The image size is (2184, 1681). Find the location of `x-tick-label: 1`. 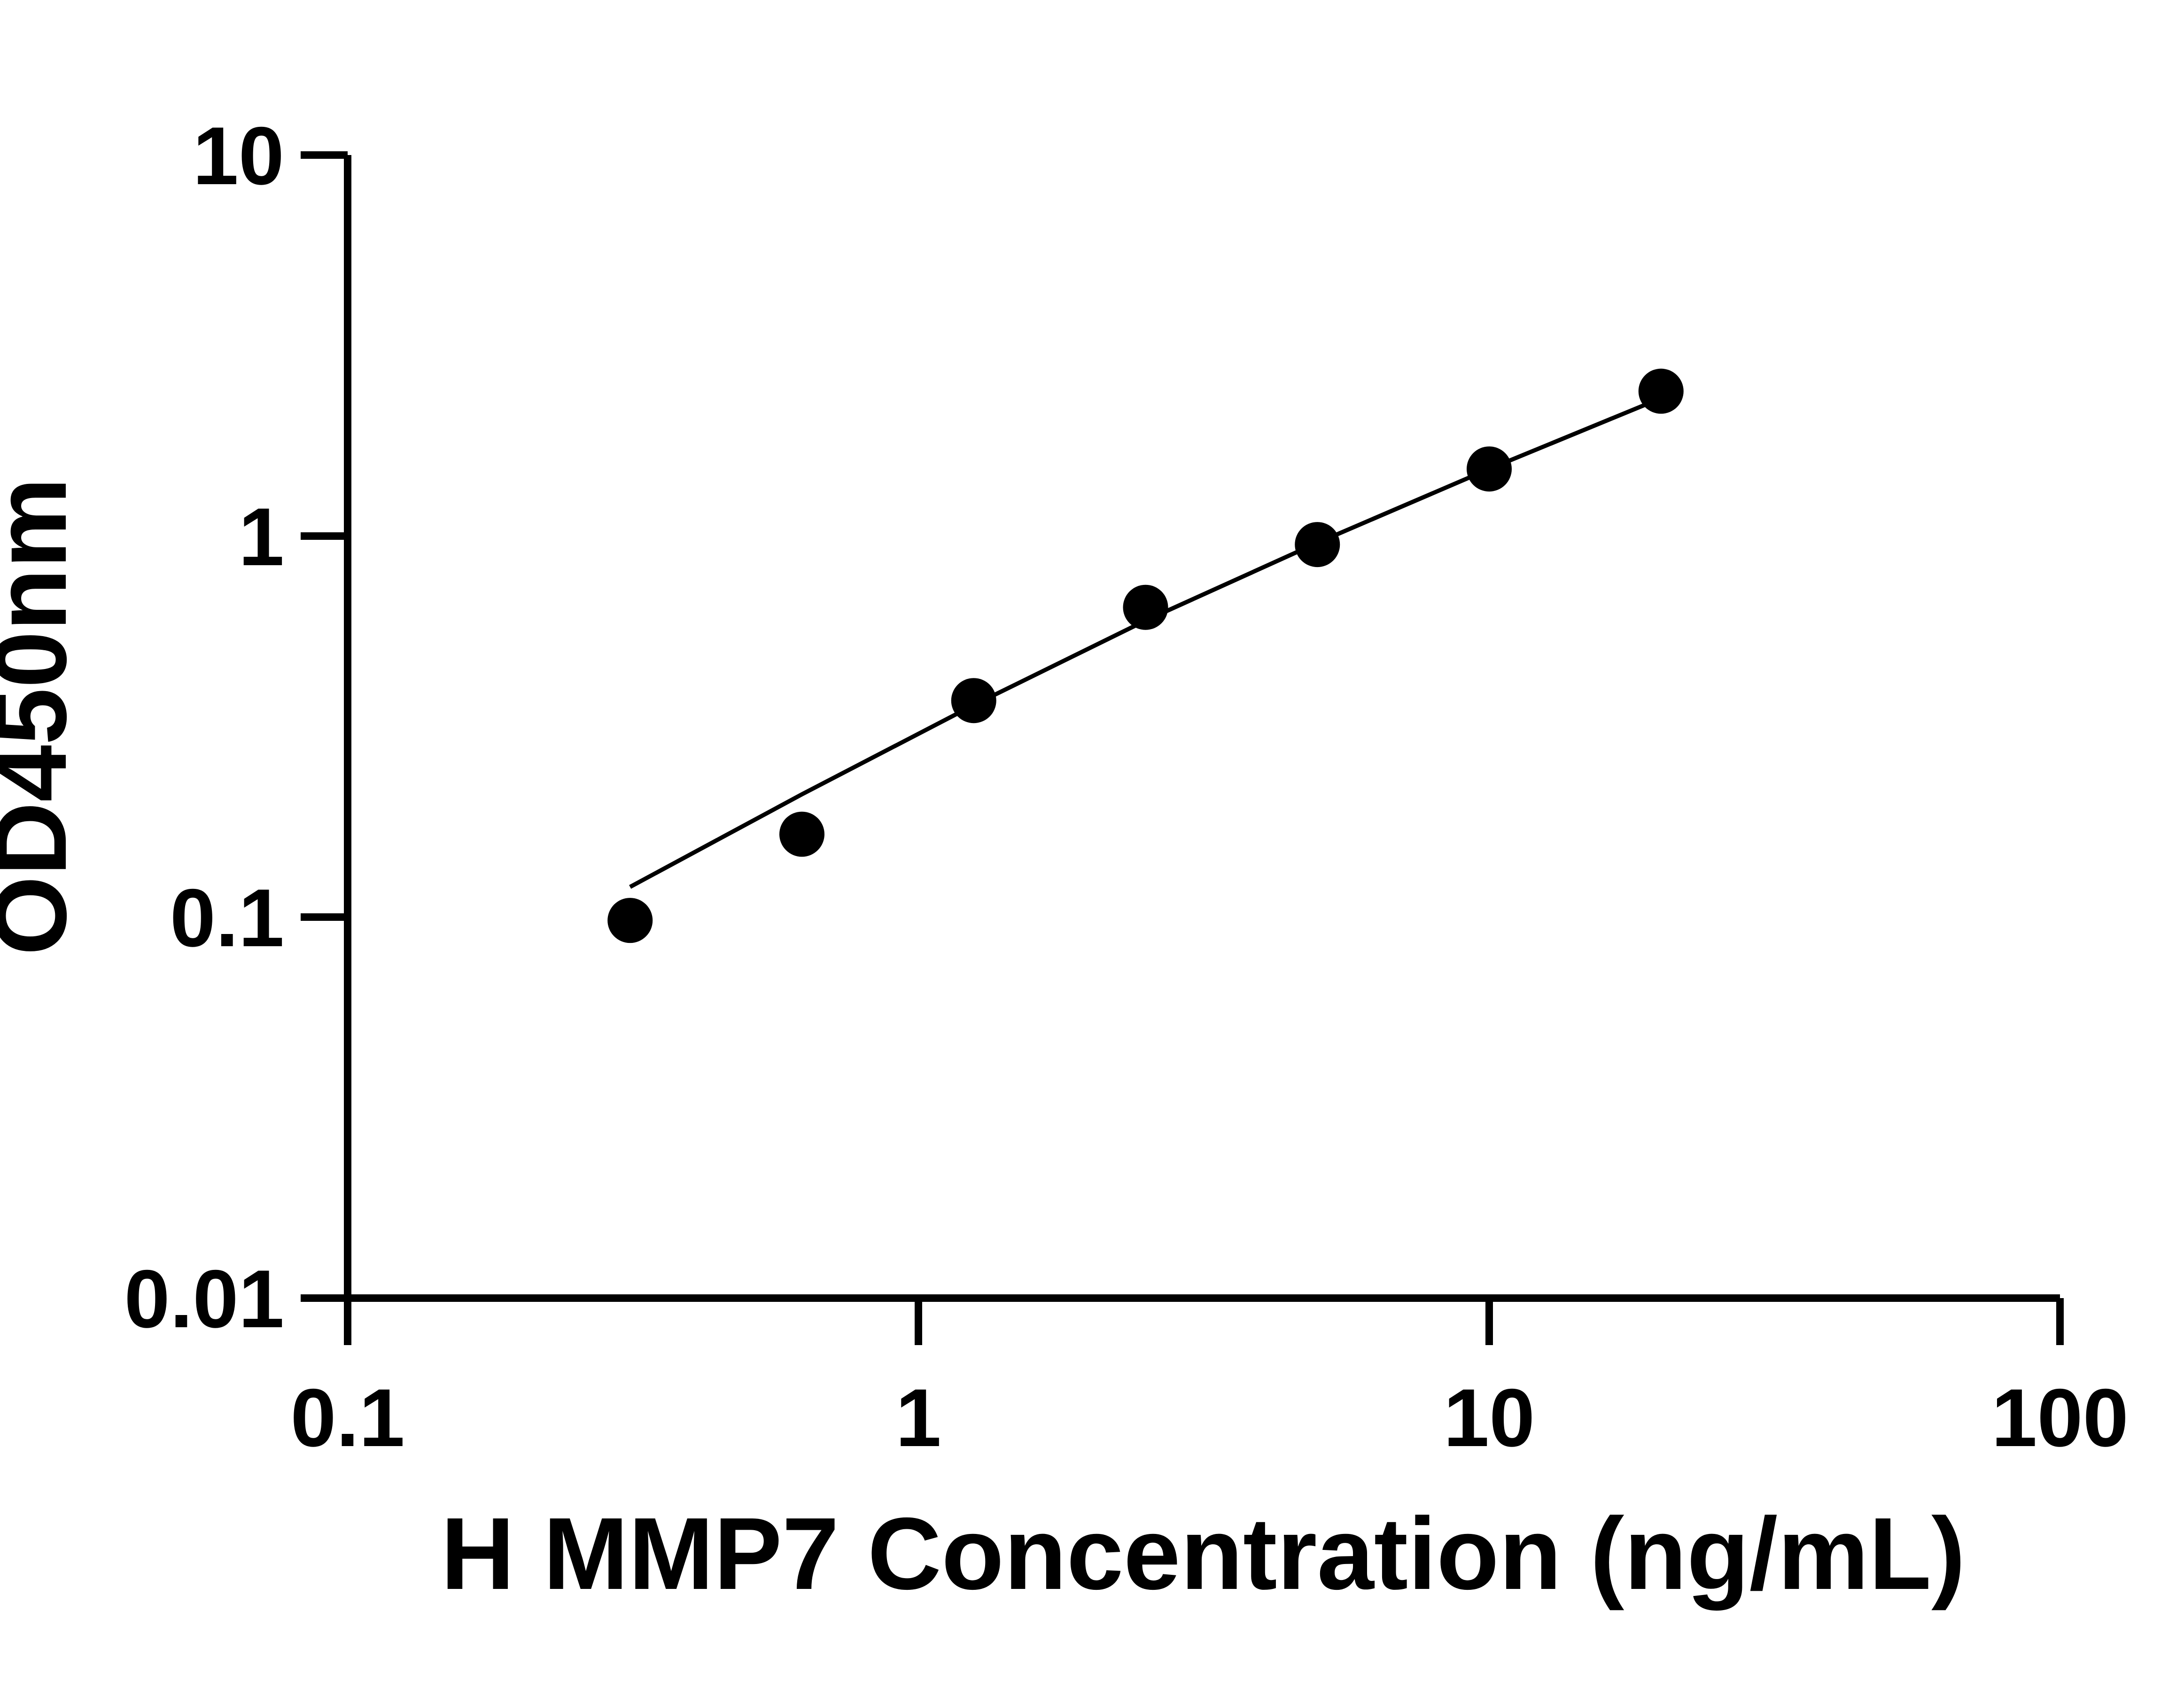

x-tick-label: 1 is located at coordinates (918, 1418).